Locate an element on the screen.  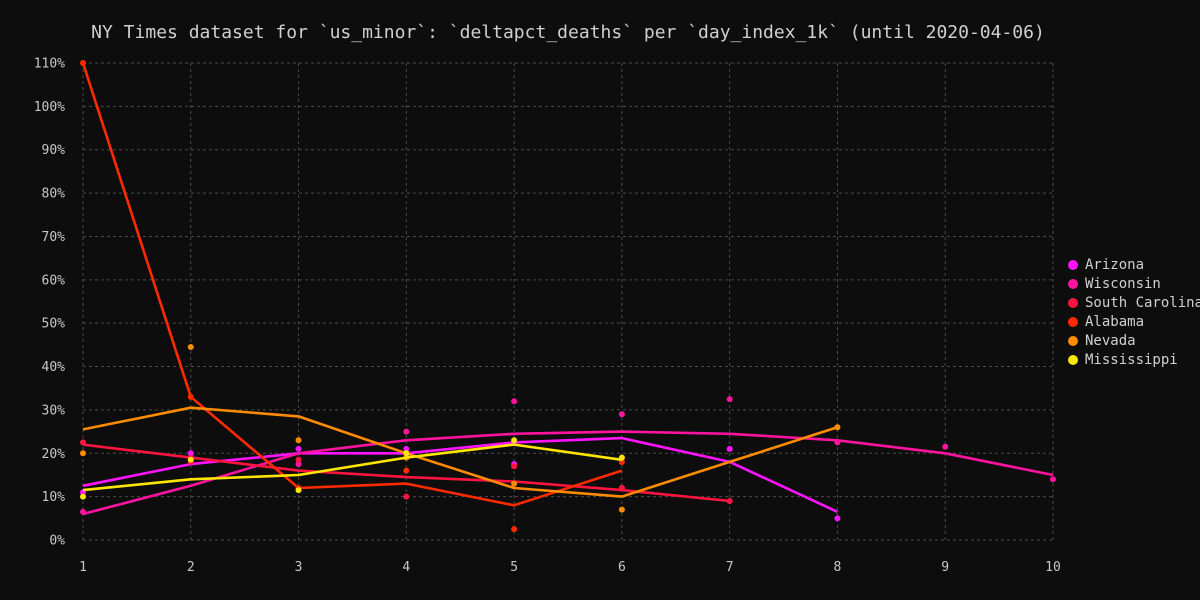
y-tick-label: 60% is located at coordinates (54, 280).